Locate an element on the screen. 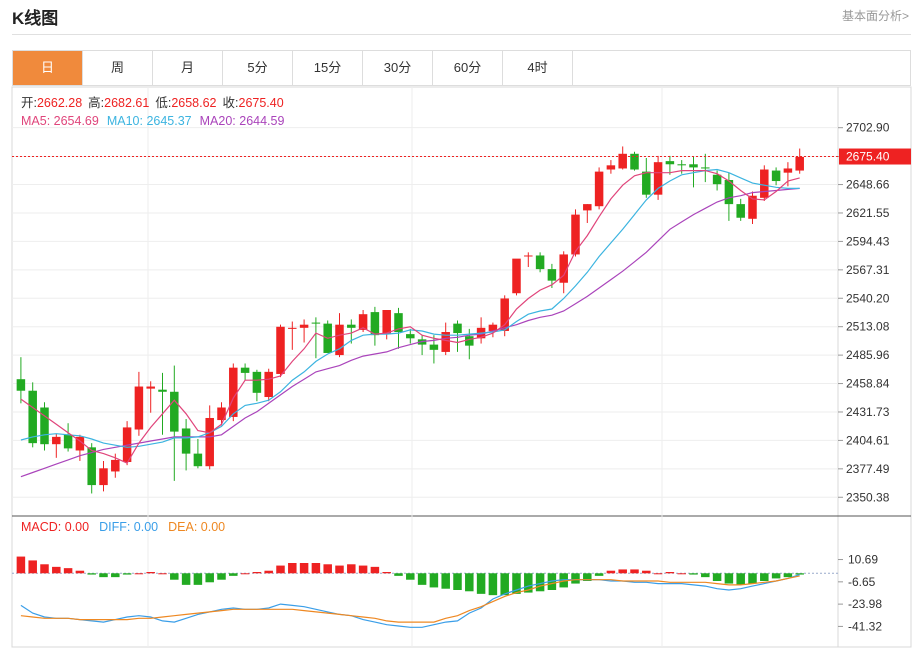  macd-legend: MACD: 0.00 is located at coordinates (55, 527).